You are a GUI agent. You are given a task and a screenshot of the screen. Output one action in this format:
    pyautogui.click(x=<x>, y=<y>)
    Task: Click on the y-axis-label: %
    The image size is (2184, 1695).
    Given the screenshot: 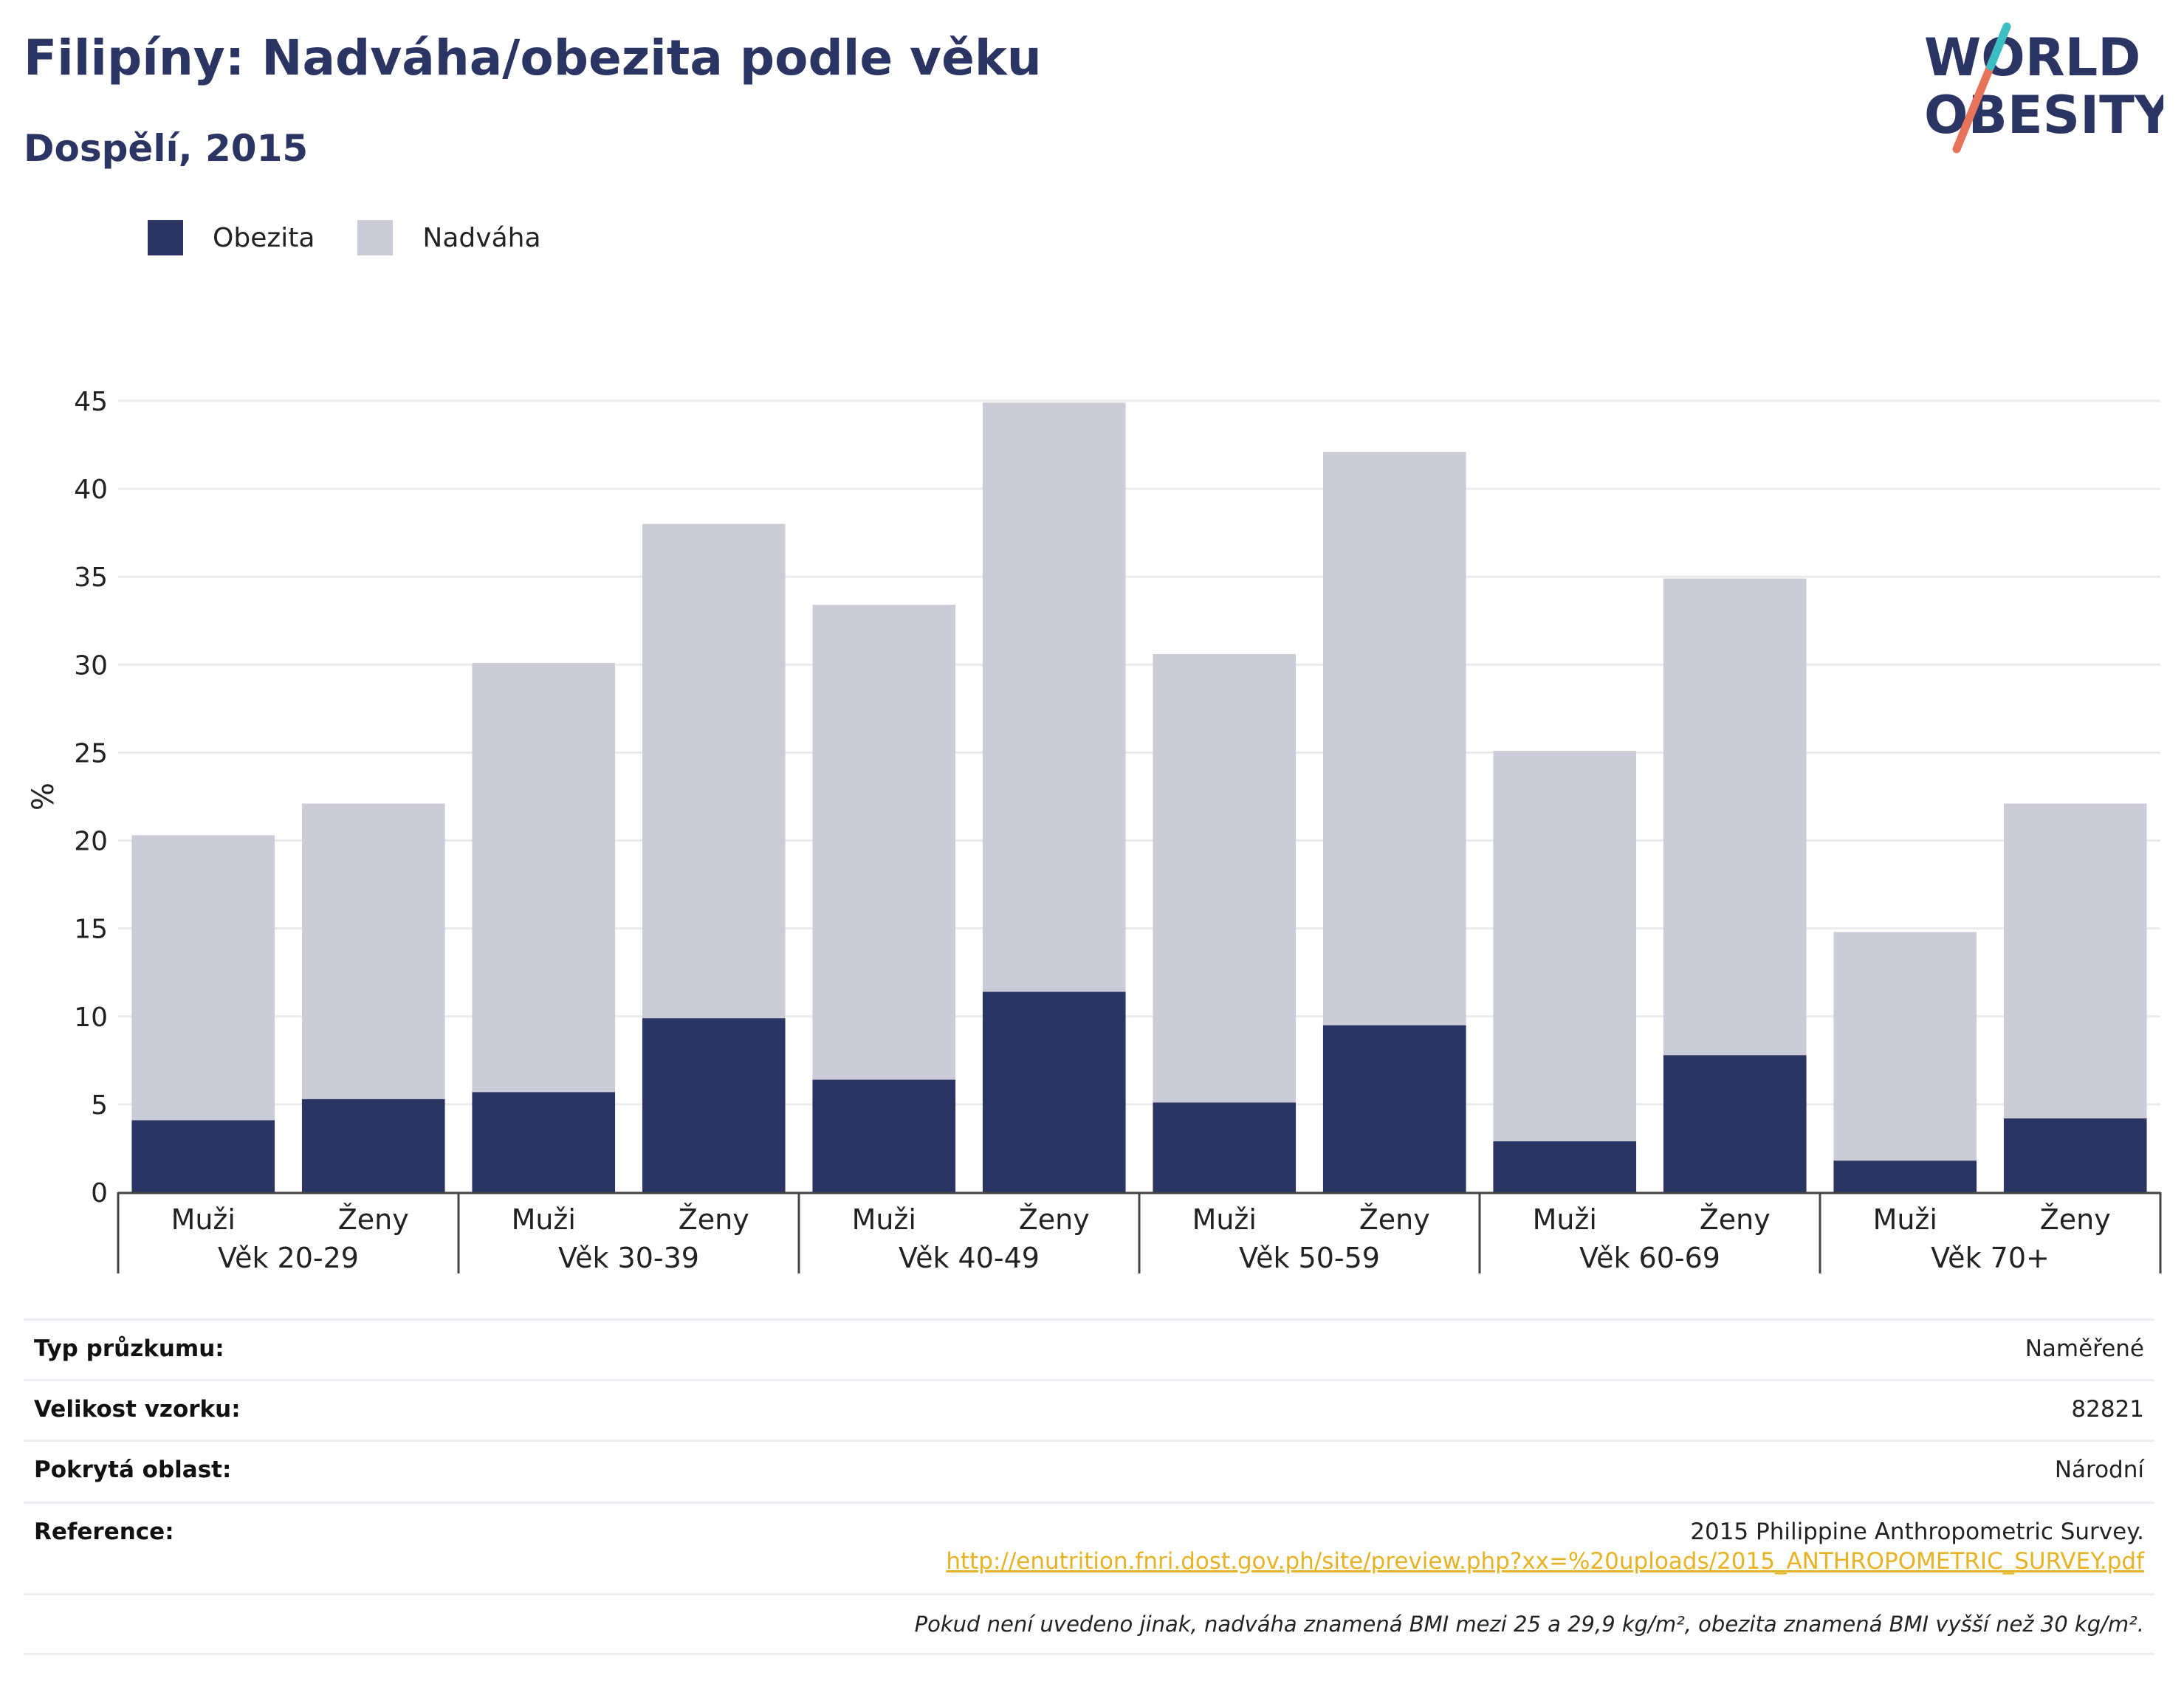 What is the action you would take?
    pyautogui.click(x=44, y=797)
    